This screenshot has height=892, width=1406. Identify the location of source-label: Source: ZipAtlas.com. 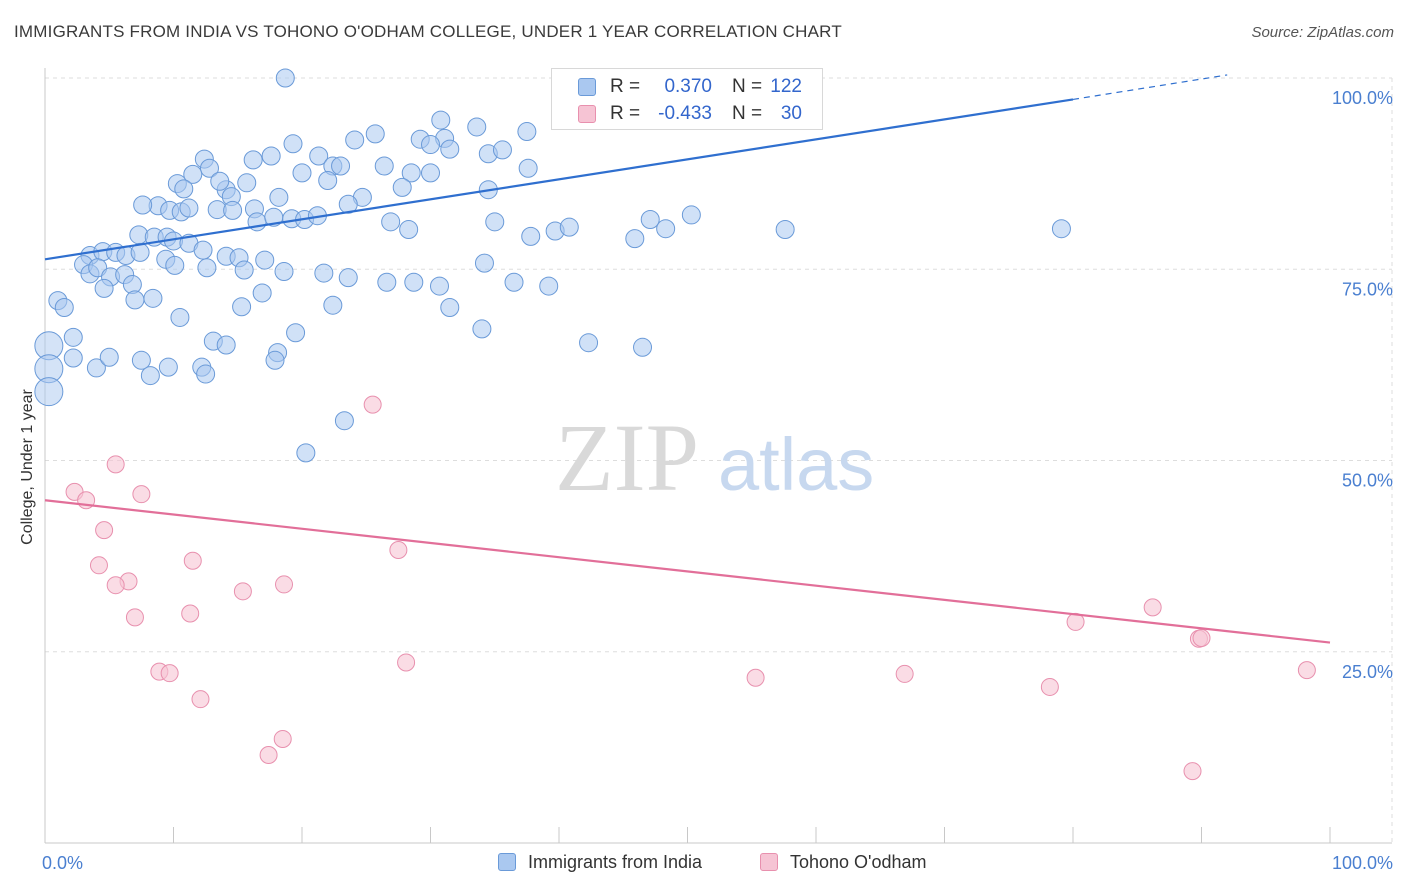
(1322, 32).